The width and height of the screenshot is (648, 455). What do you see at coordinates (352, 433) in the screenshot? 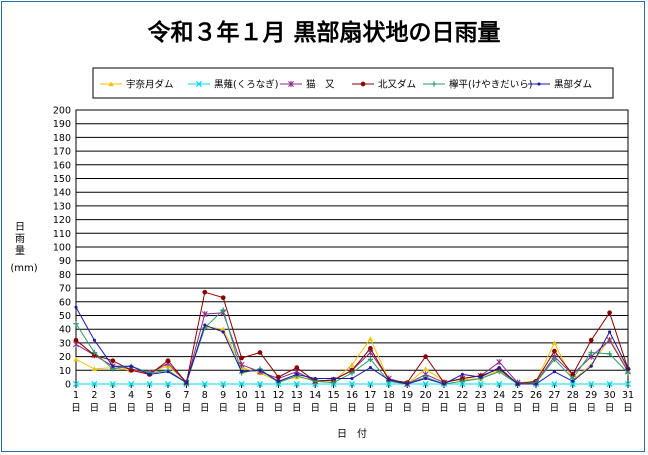
I see `x-axis-title: 日 付` at bounding box center [352, 433].